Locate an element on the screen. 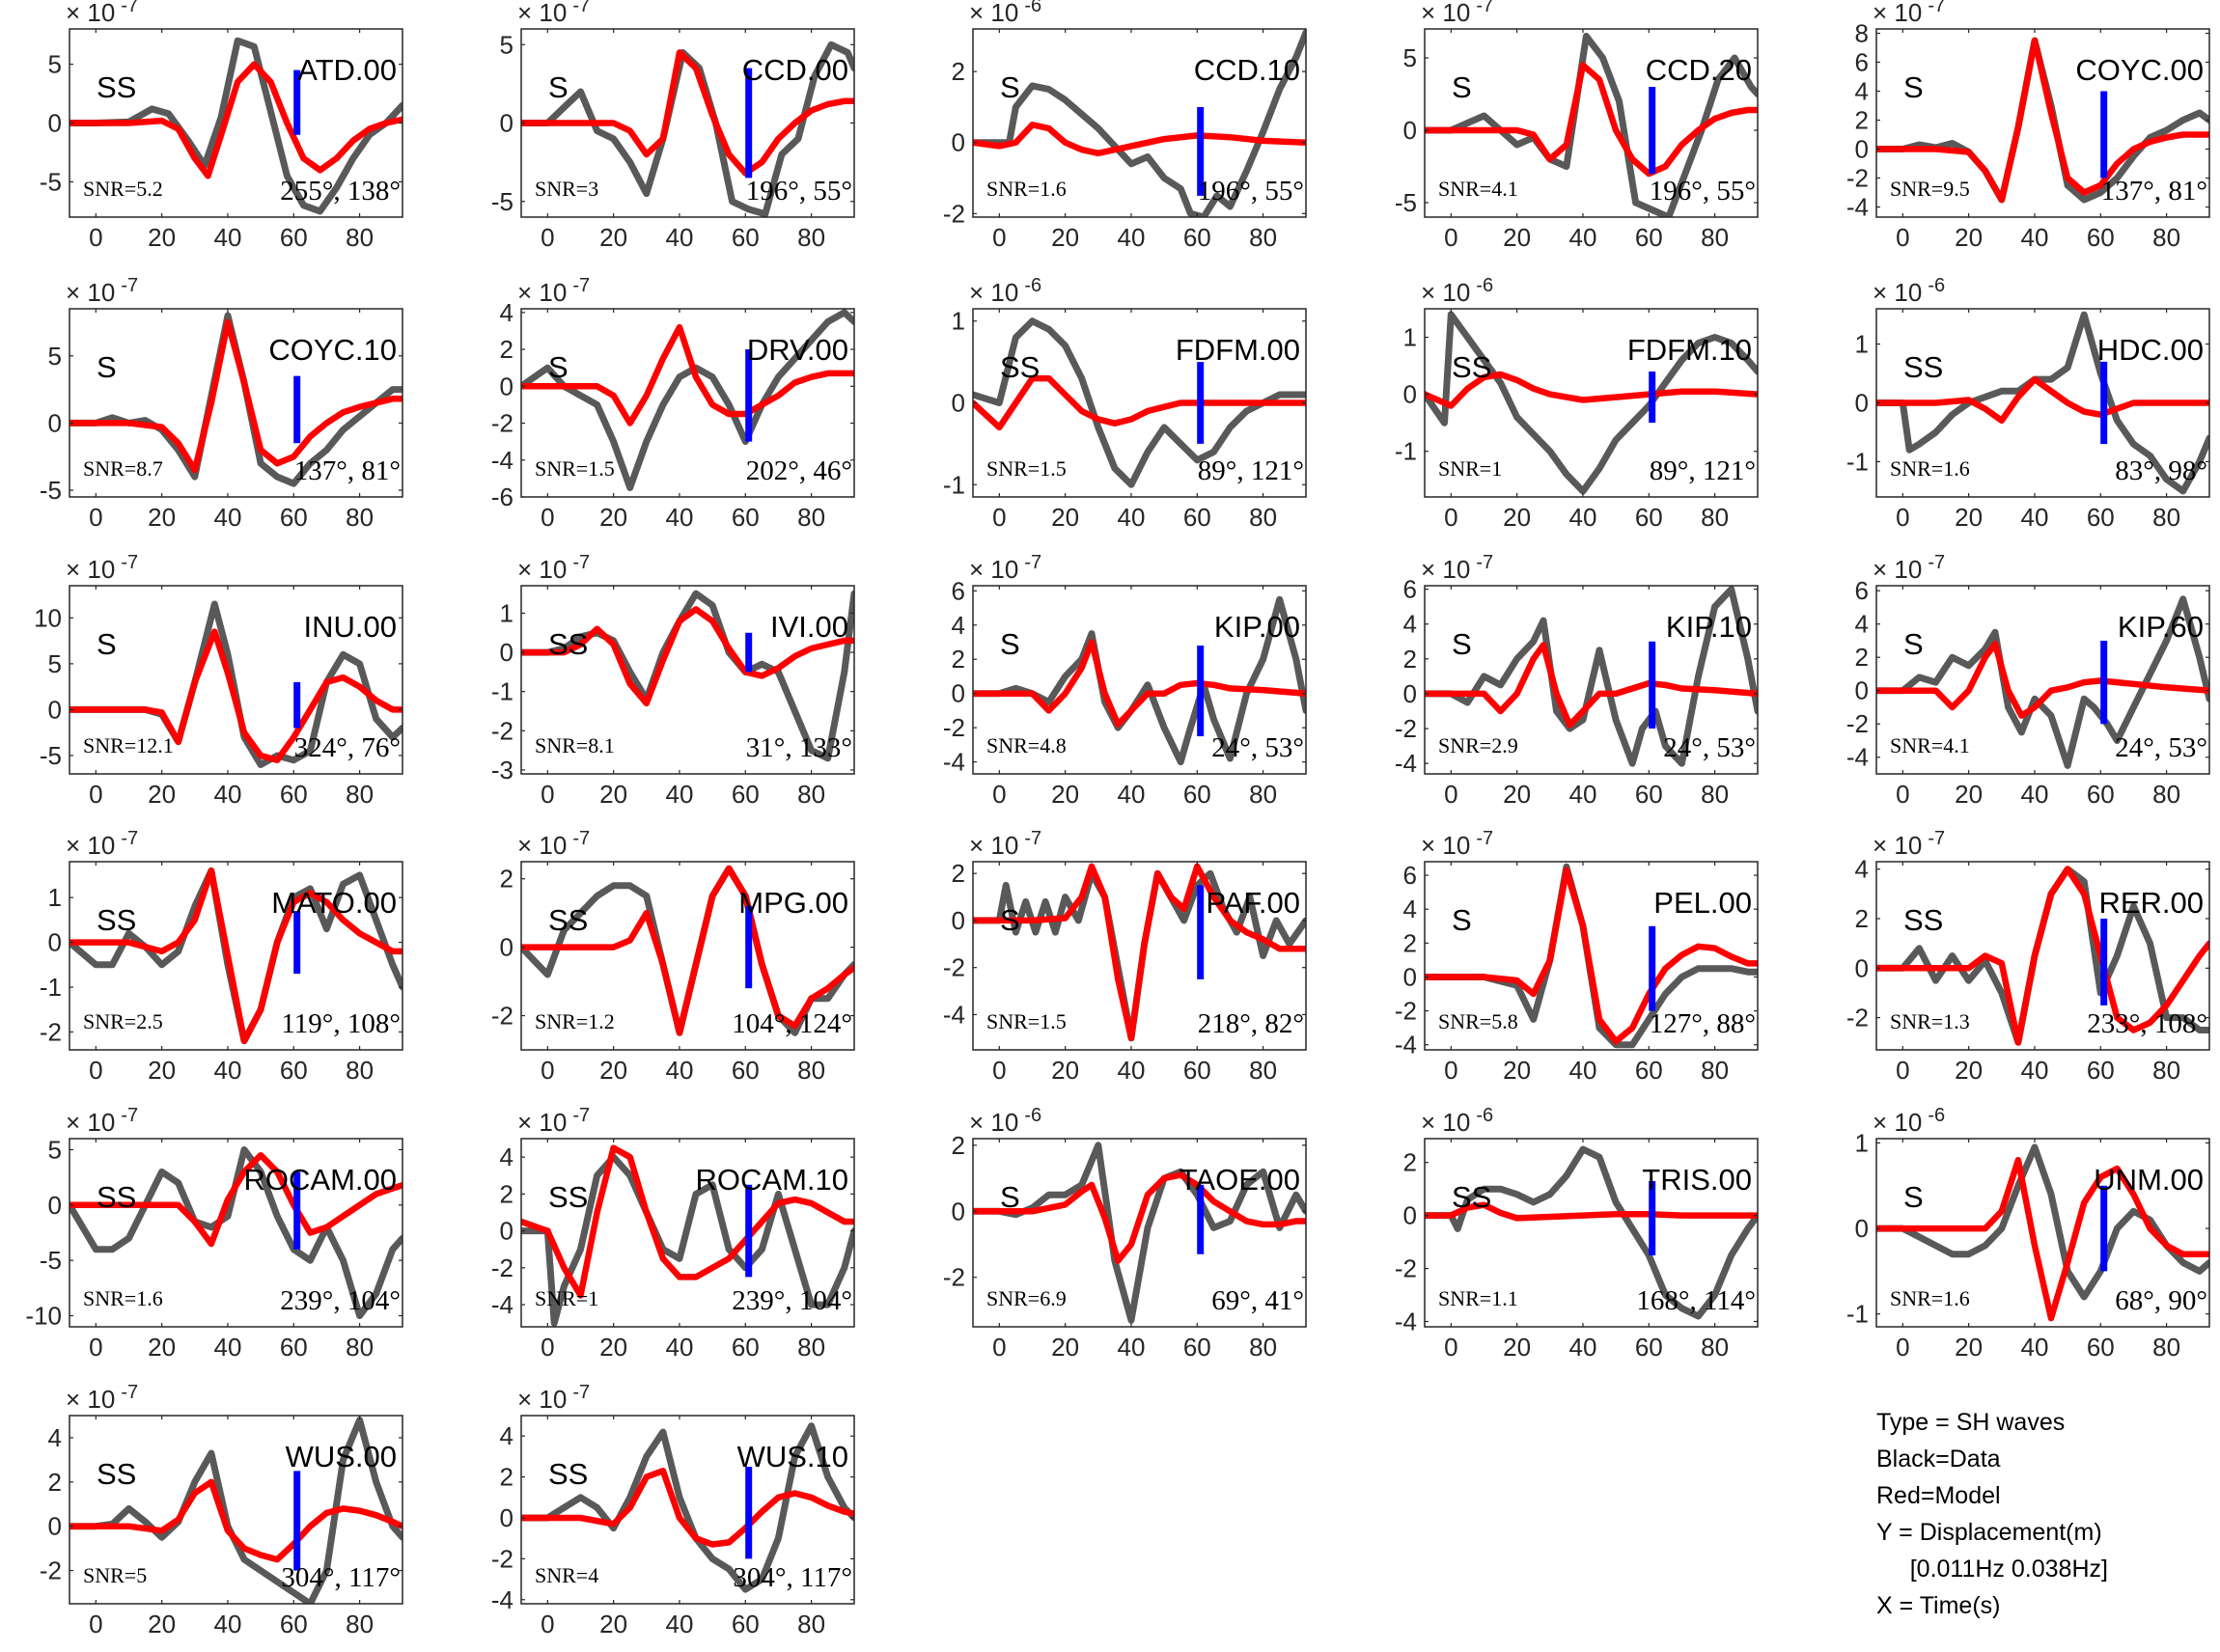 This screenshot has width=2220, height=1652. azimuth-angle-label: 255°, 138° is located at coordinates (341, 191).